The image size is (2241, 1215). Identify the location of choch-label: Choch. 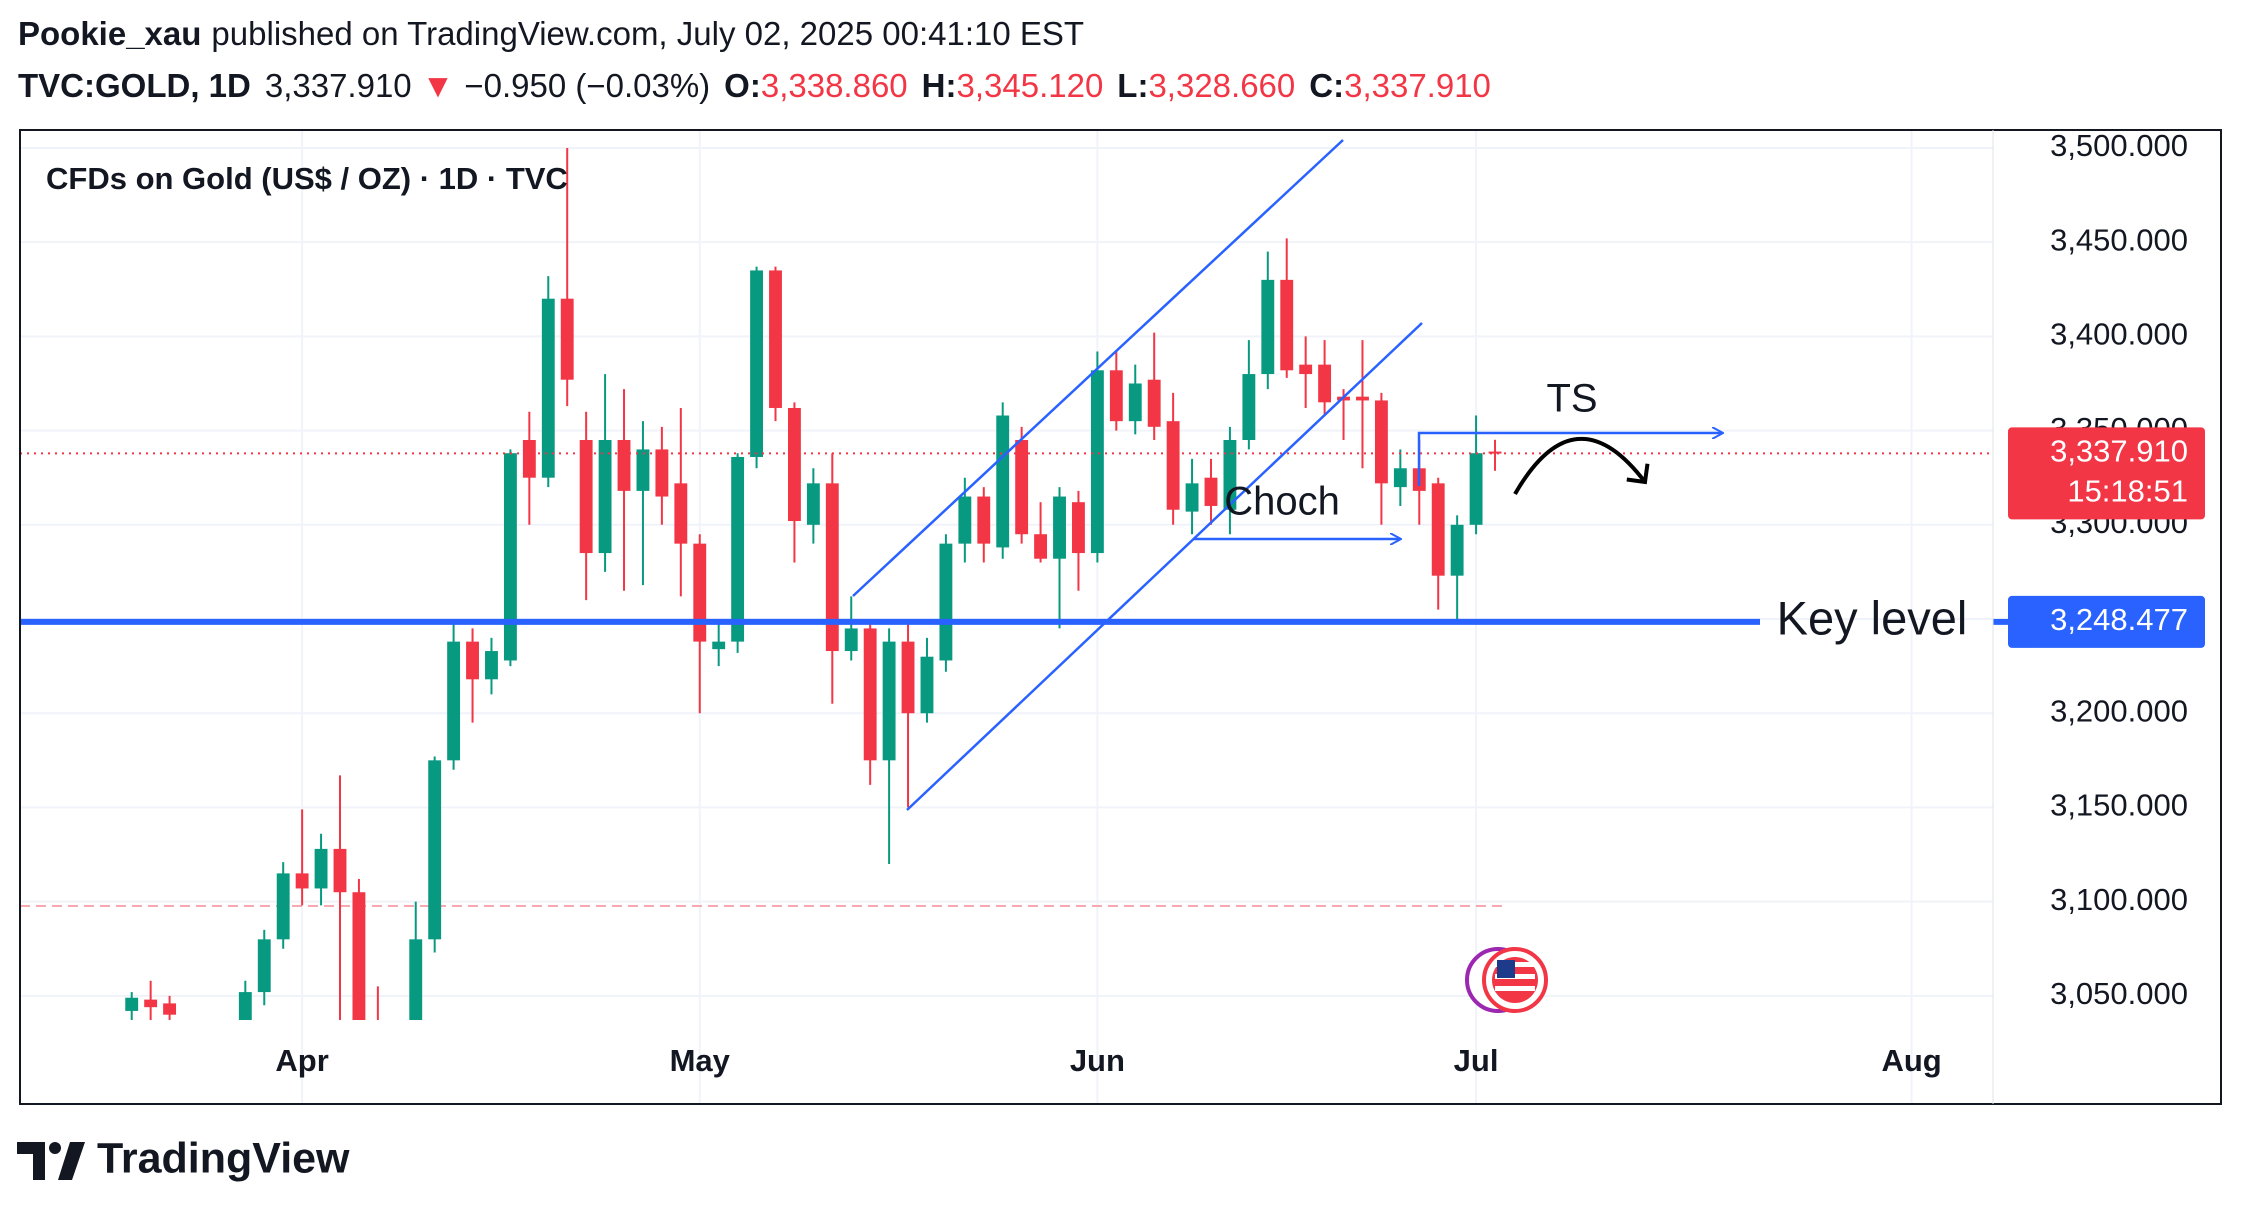
(1282, 502).